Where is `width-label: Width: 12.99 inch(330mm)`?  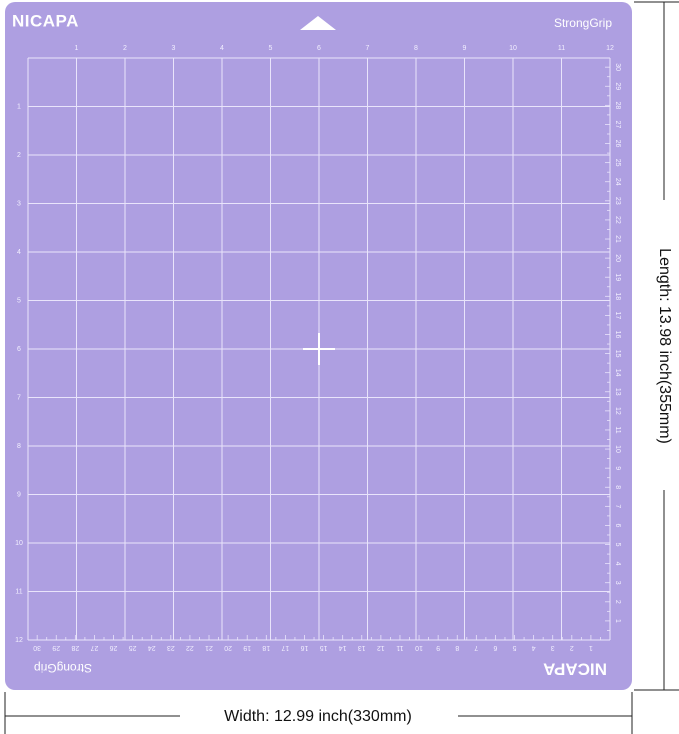
width-label: Width: 12.99 inch(330mm) is located at coordinates (318, 716).